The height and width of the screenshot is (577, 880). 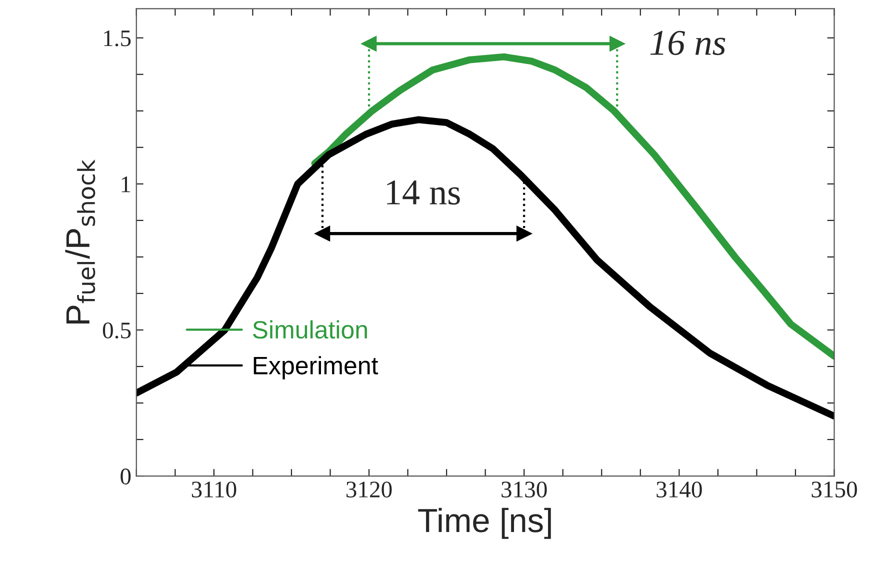 What do you see at coordinates (484, 523) in the screenshot?
I see `x-axis-title: Time [ns]` at bounding box center [484, 523].